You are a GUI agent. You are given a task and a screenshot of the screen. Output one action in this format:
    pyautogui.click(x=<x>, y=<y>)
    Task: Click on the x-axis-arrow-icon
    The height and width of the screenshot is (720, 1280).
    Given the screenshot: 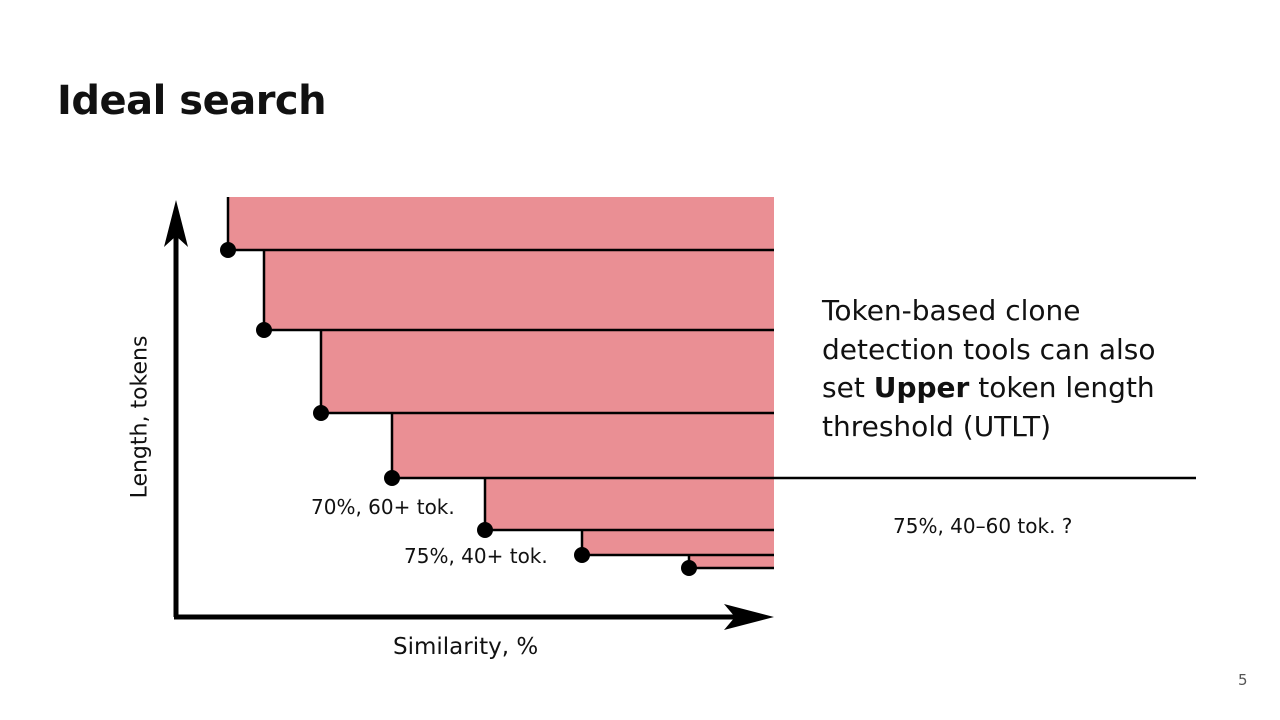 What is the action you would take?
    pyautogui.click(x=749, y=617)
    